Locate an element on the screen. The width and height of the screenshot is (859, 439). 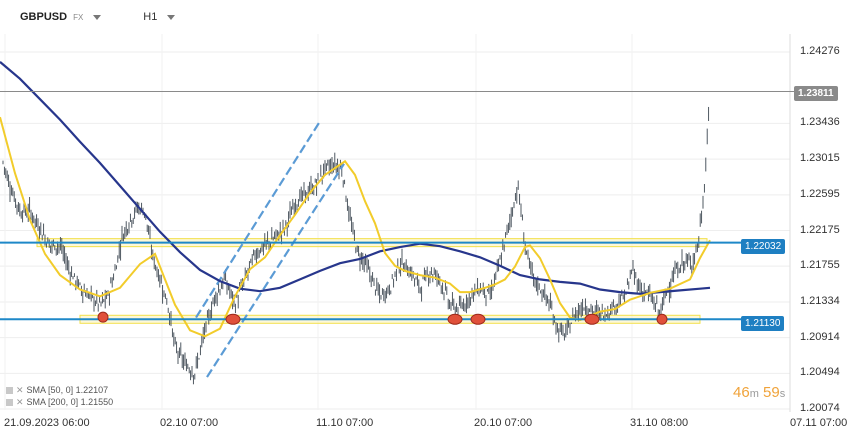
instrument-type-label: FX is located at coordinates (78, 17).